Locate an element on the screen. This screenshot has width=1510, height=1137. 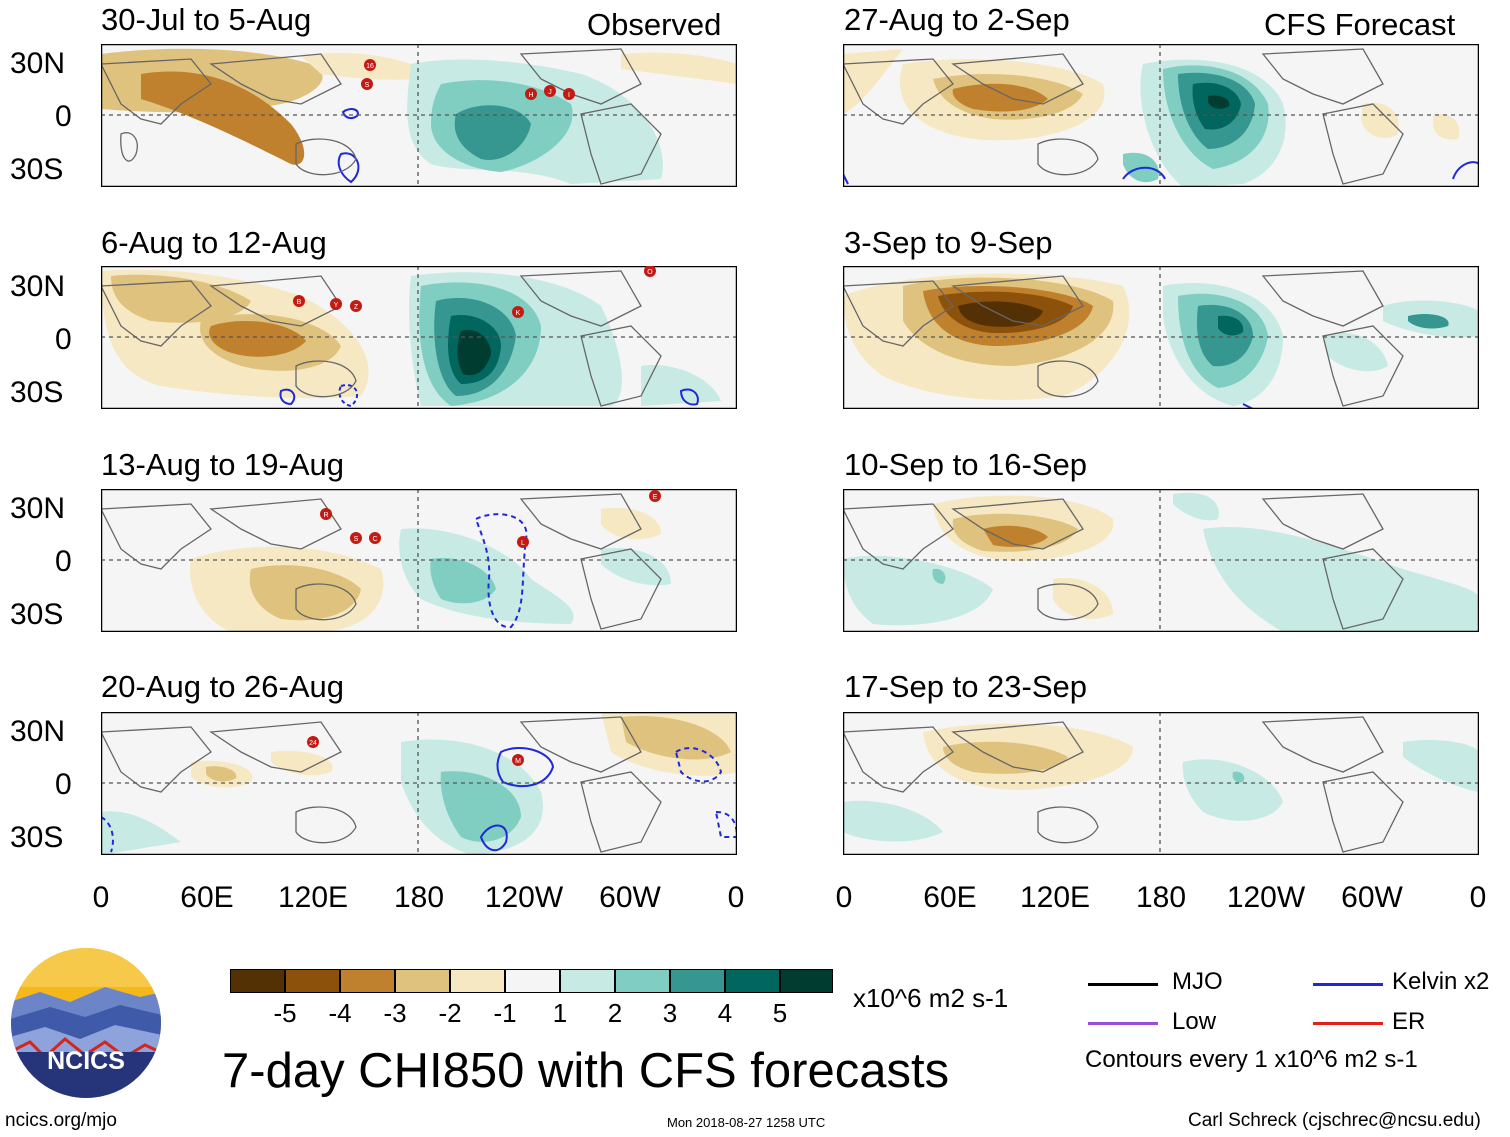
colorbar-tick: 4 is located at coordinates (725, 1013).